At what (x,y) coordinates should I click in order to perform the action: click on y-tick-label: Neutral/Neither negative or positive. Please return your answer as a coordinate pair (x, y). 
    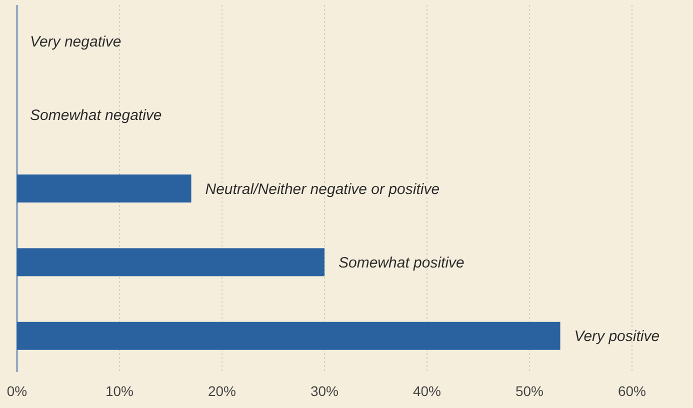
    Looking at the image, I should click on (322, 189).